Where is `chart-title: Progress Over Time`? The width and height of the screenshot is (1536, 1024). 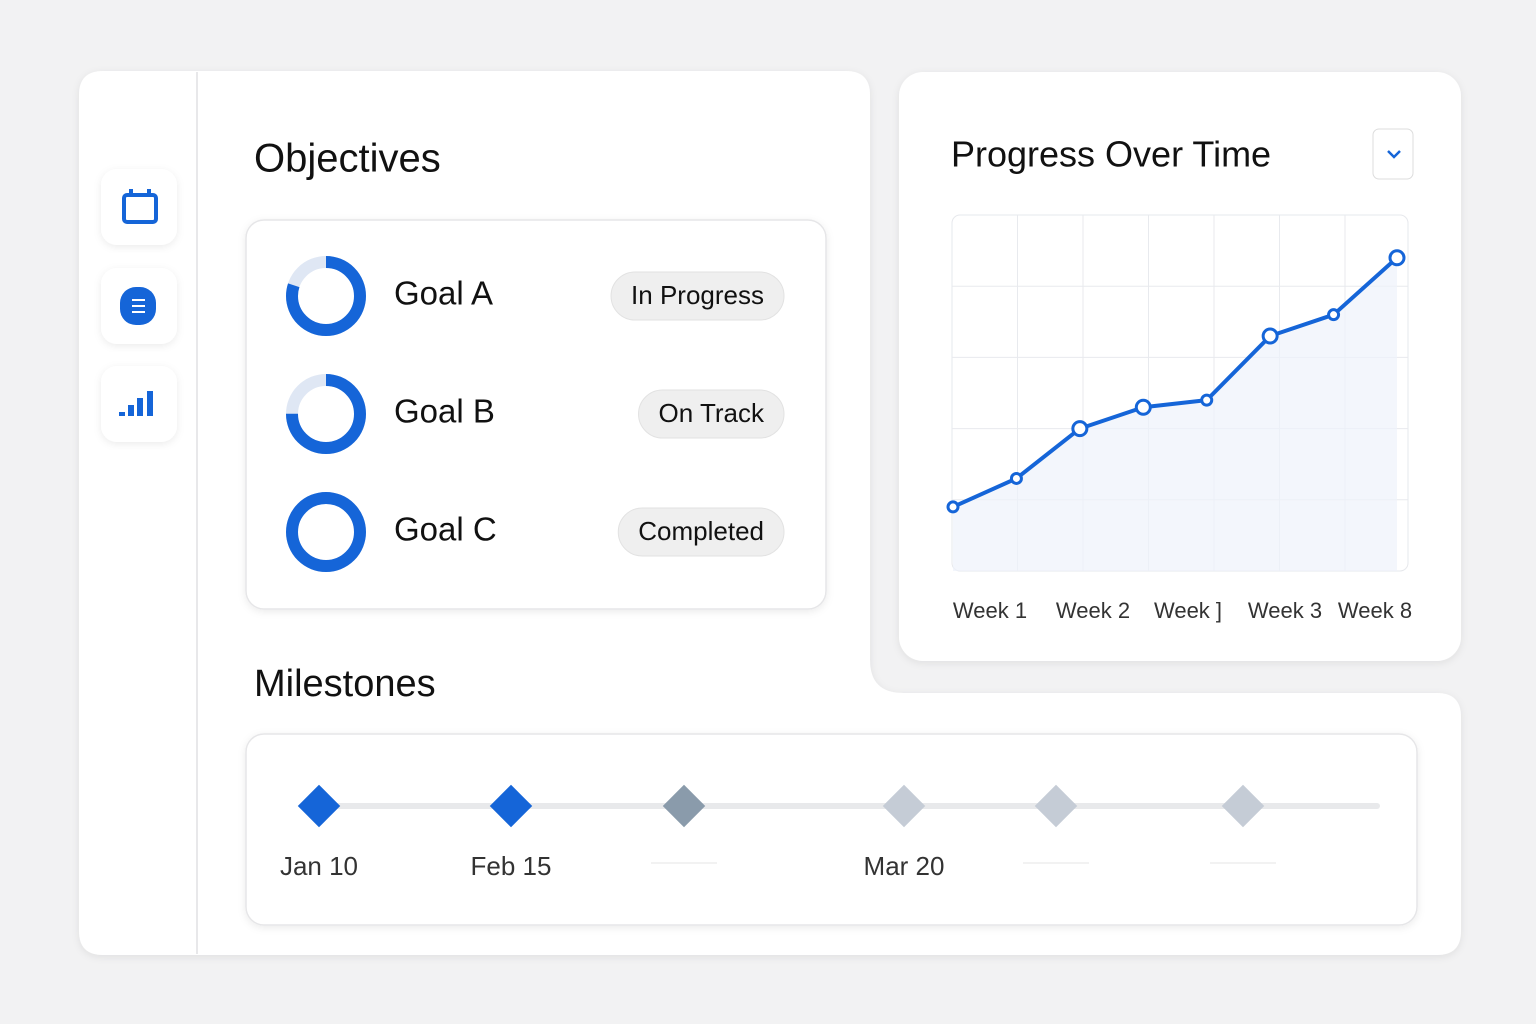
chart-title: Progress Over Time is located at coordinates (1111, 154).